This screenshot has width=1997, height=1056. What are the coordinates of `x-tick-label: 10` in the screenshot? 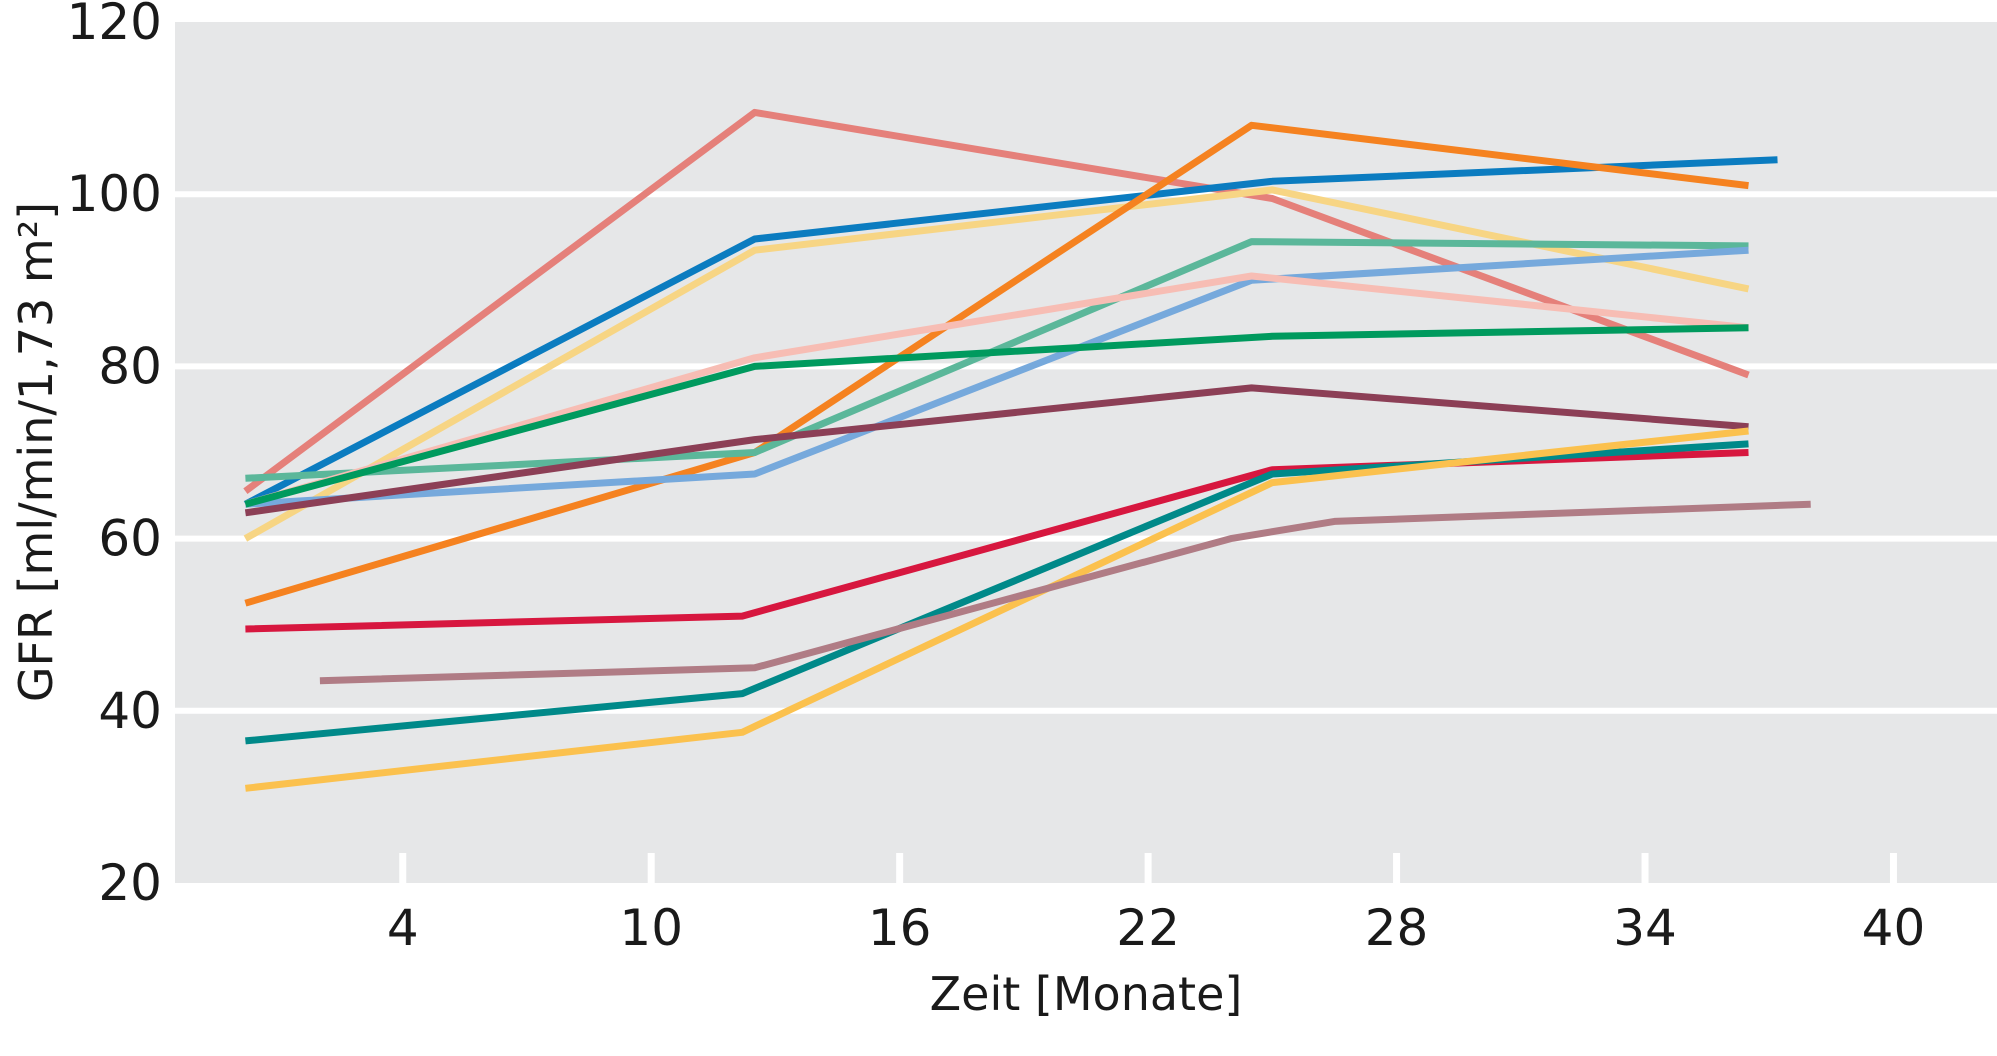 It's located at (651, 928).